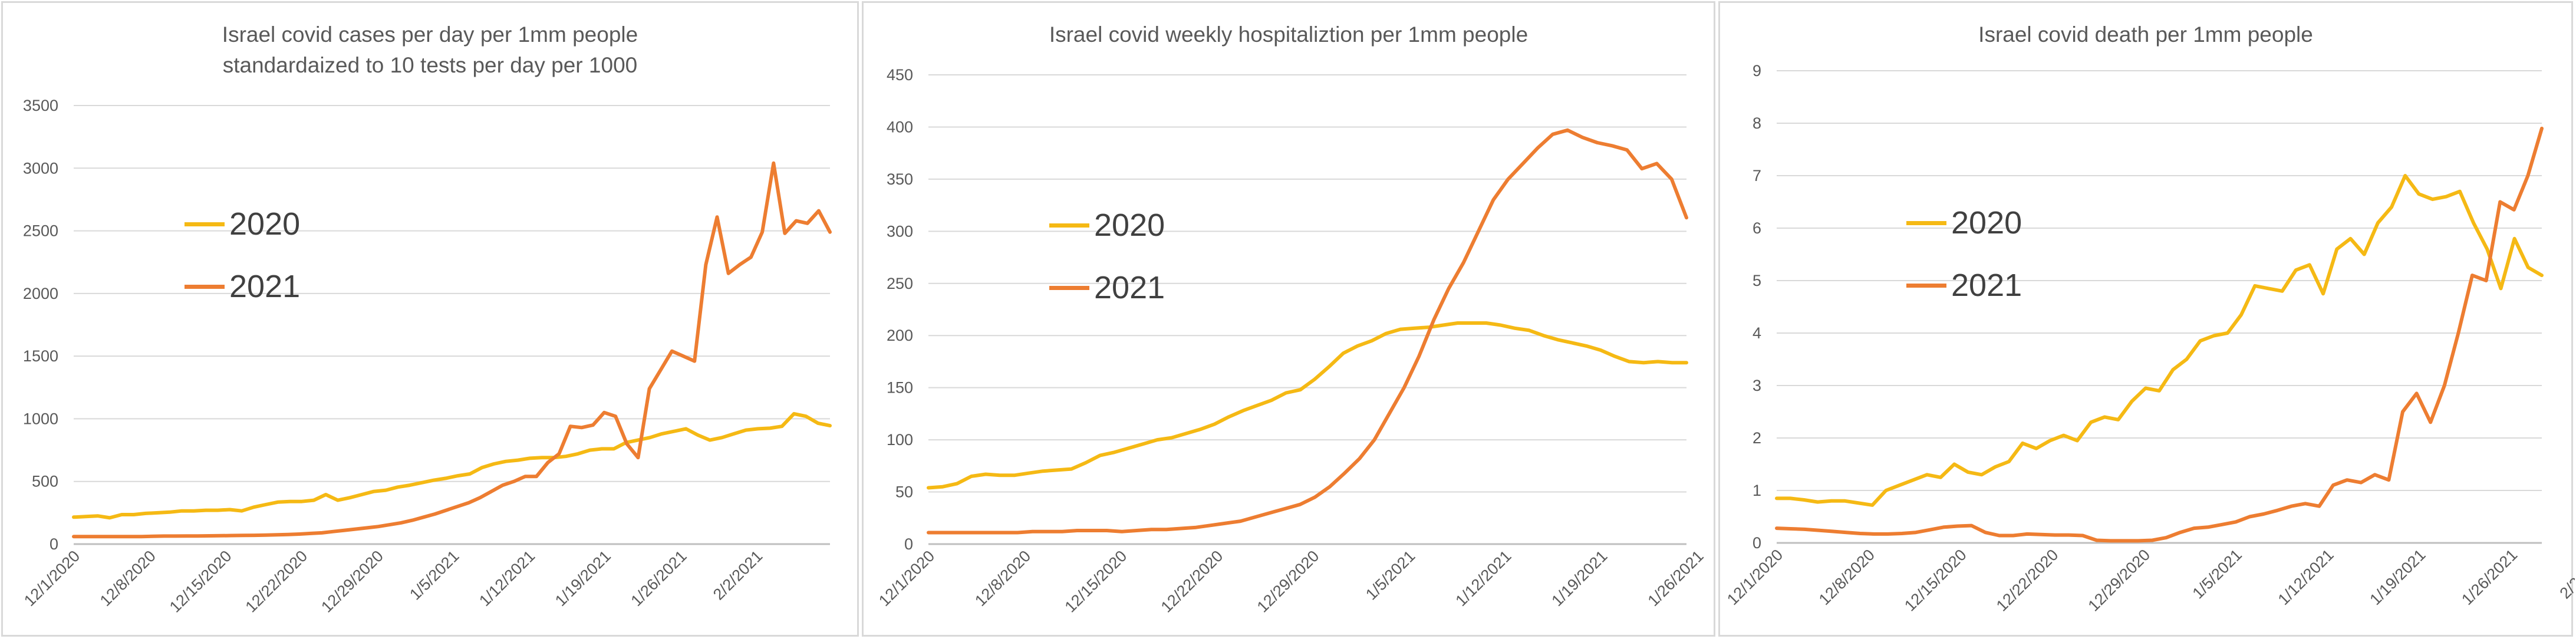 This screenshot has width=2576, height=639. Describe the element at coordinates (900, 388) in the screenshot. I see `y-tick-label: 150` at that location.